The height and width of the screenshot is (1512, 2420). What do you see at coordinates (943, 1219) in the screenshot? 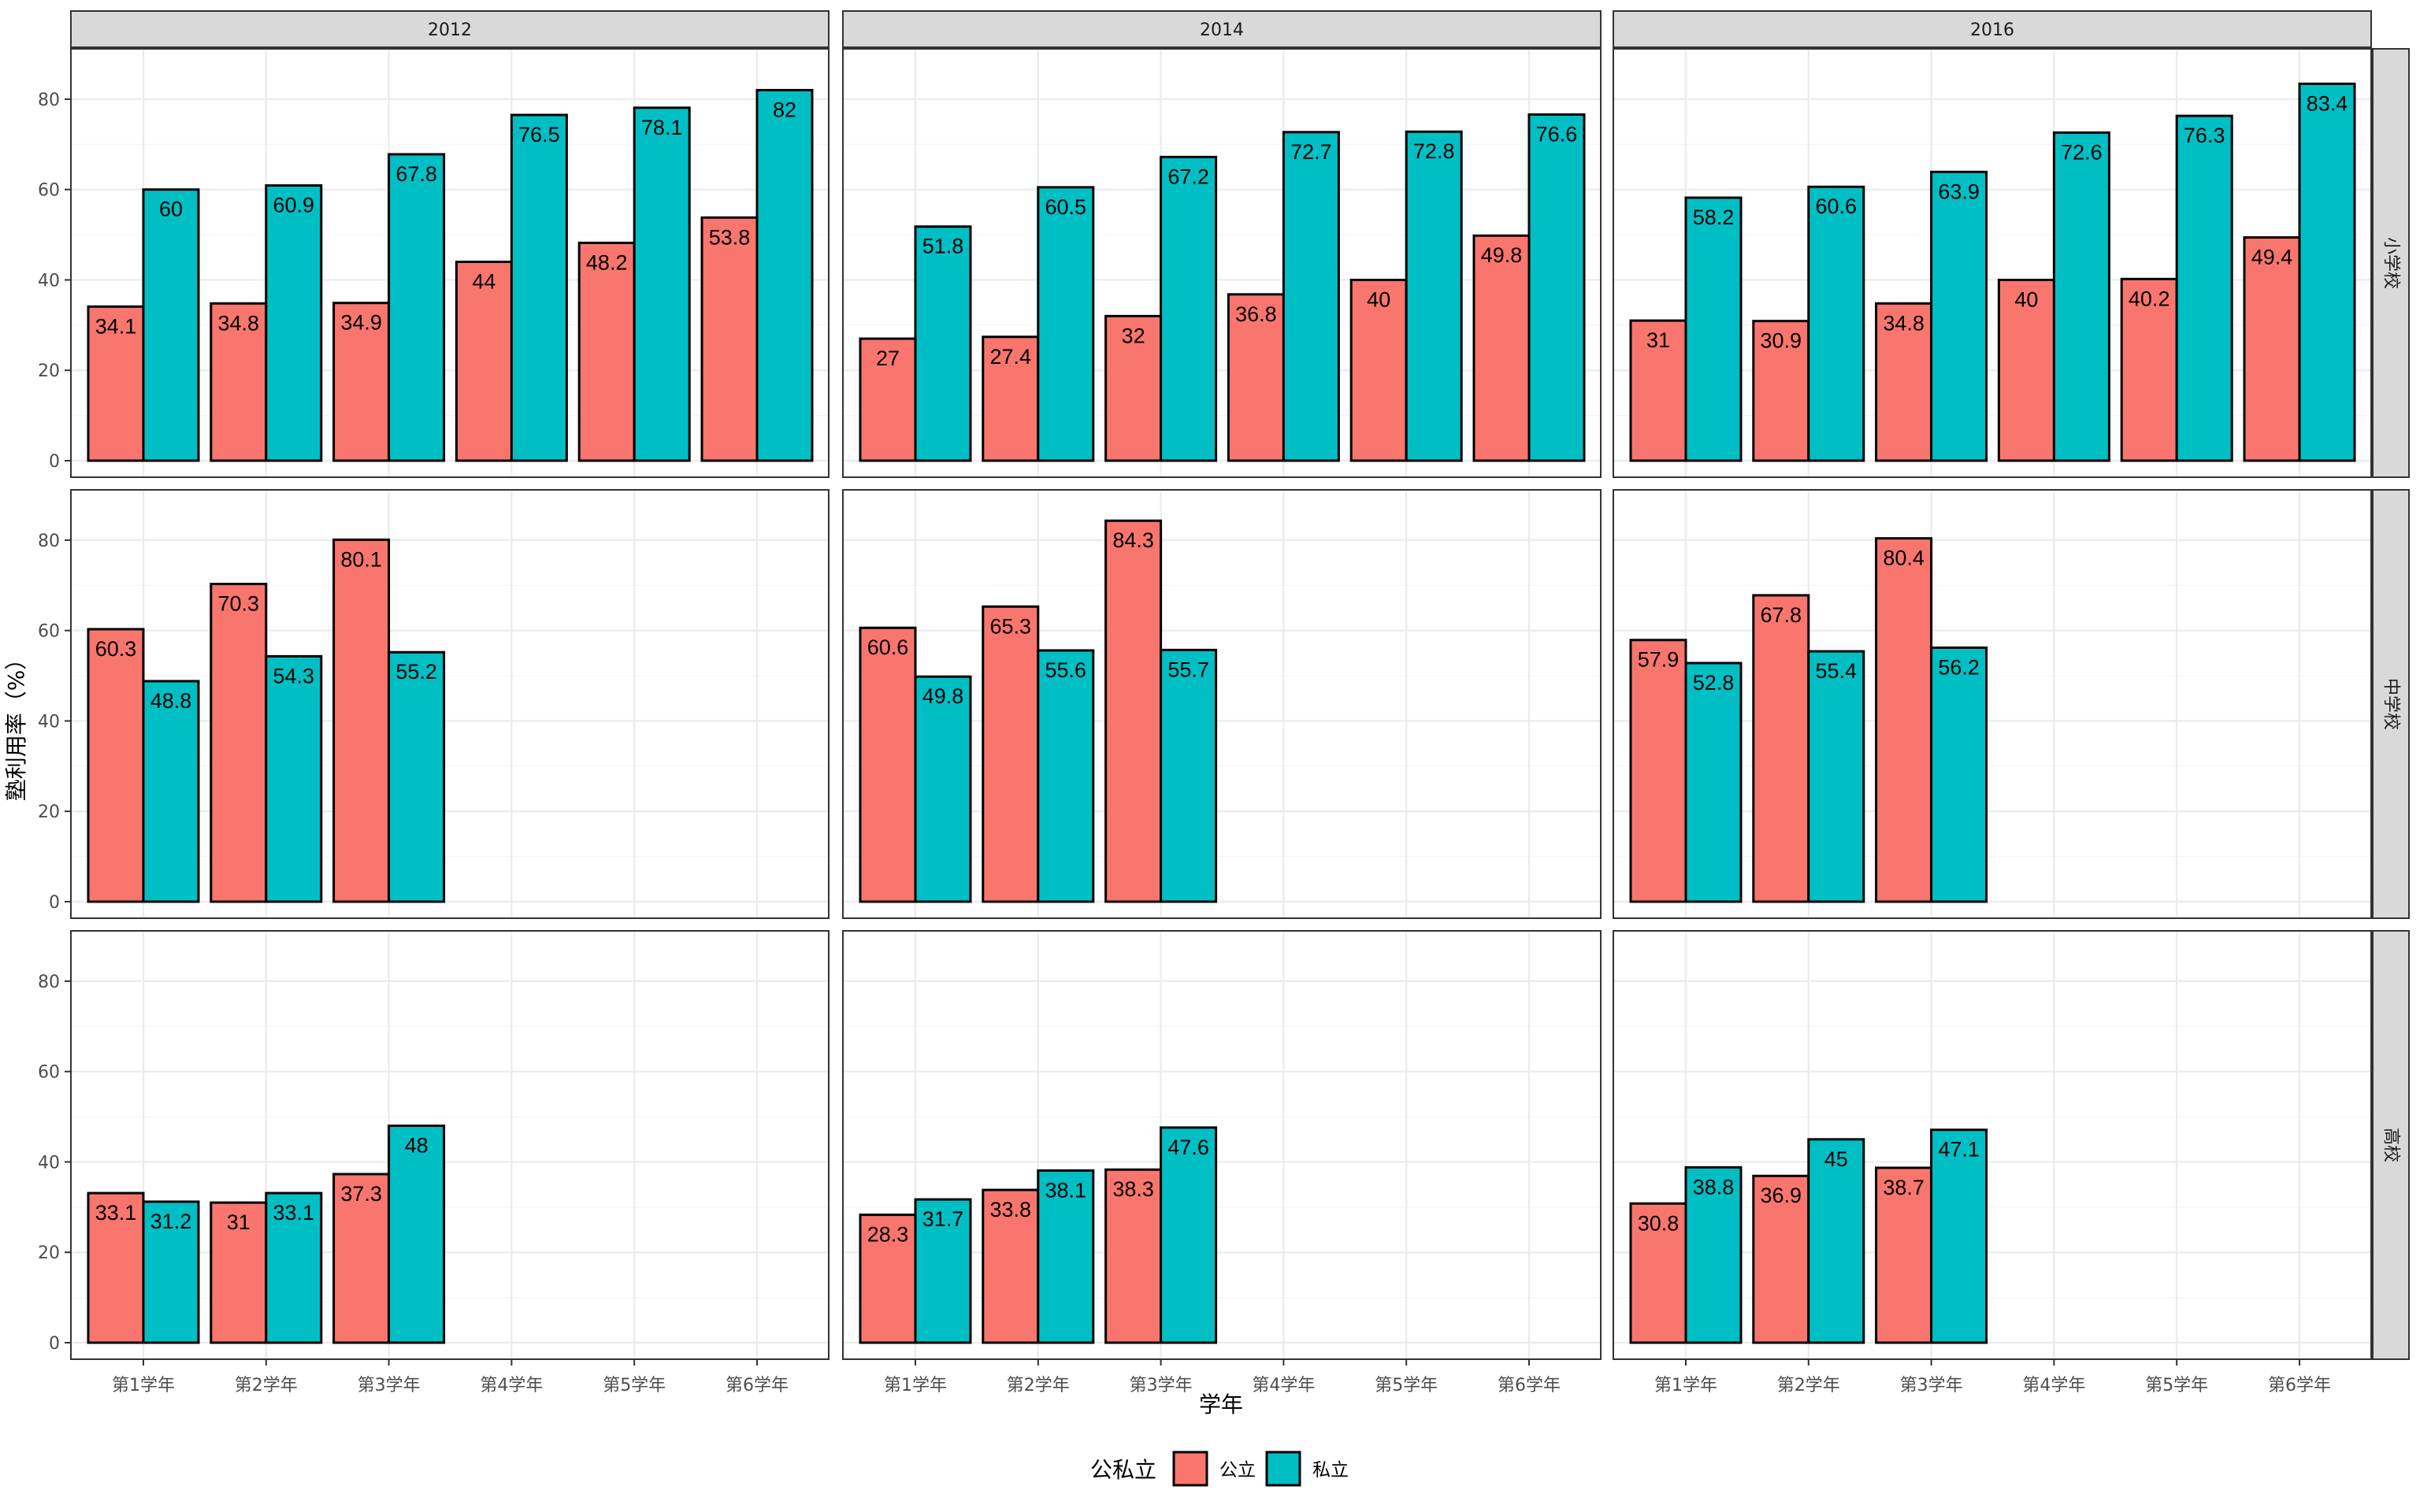
I see `bar-value-label: 31.7` at bounding box center [943, 1219].